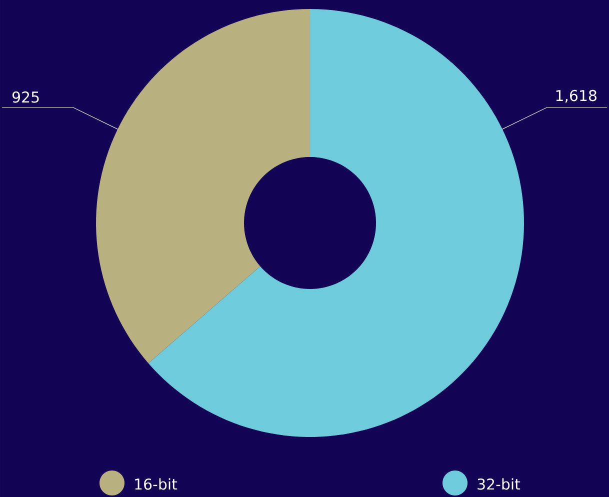 The width and height of the screenshot is (609, 497). What do you see at coordinates (499, 484) in the screenshot?
I see `legend-label: 32-bit` at bounding box center [499, 484].